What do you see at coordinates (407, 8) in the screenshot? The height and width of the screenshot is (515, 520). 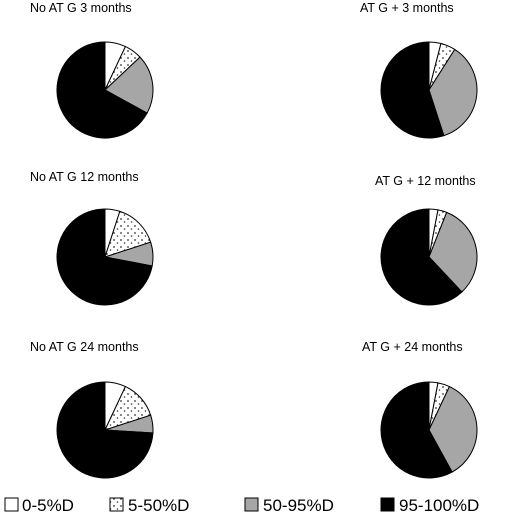 I see `pie-title-atg-3: AT G + 3 months` at bounding box center [407, 8].